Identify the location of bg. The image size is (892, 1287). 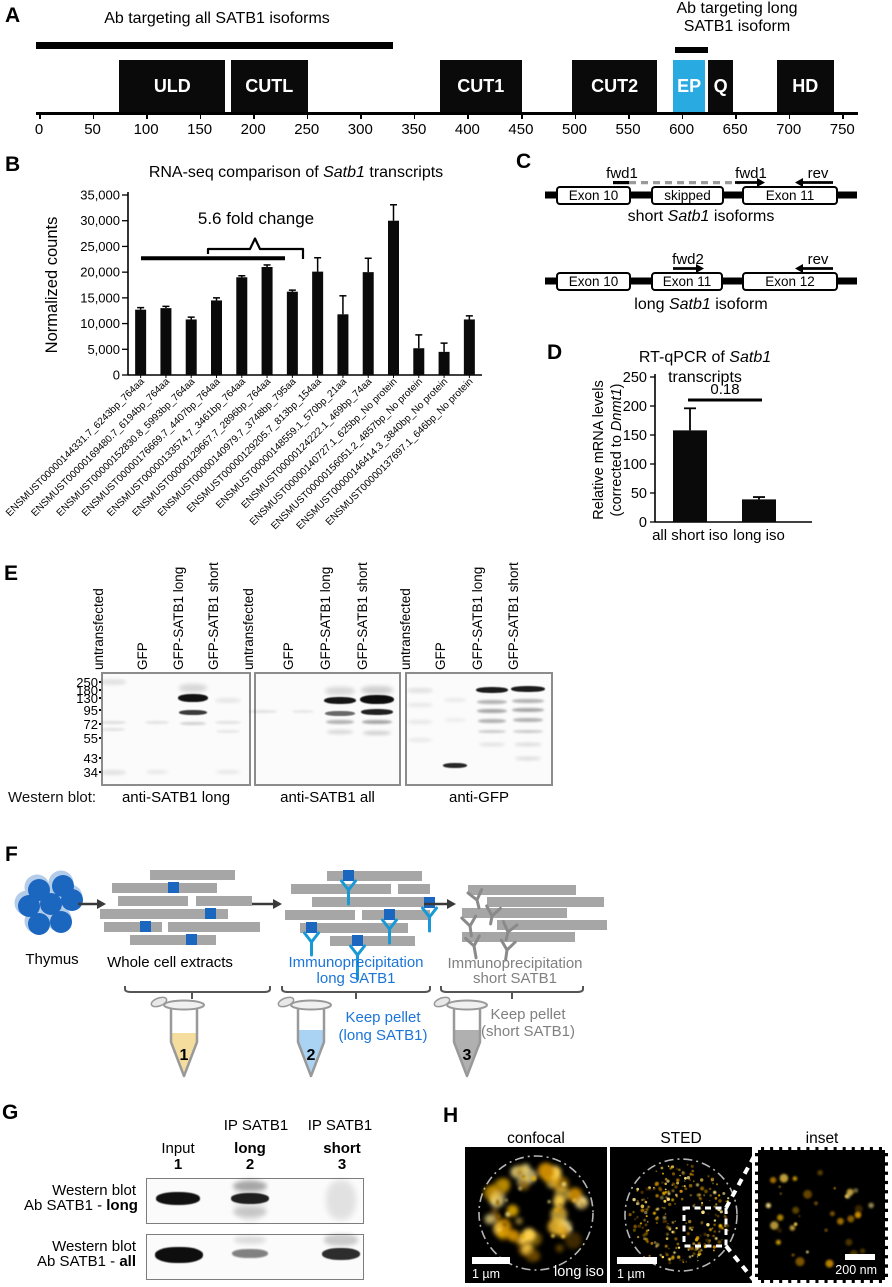
(821, 1215).